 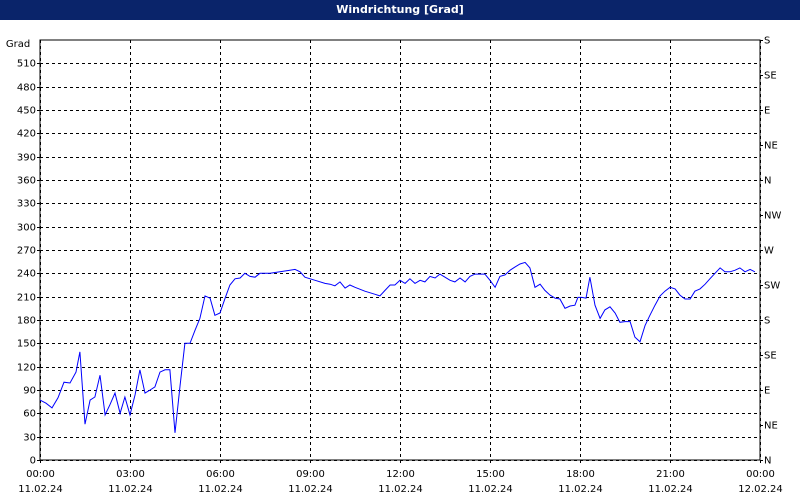 I want to click on y-tick-label: 240, so click(x=26, y=274).